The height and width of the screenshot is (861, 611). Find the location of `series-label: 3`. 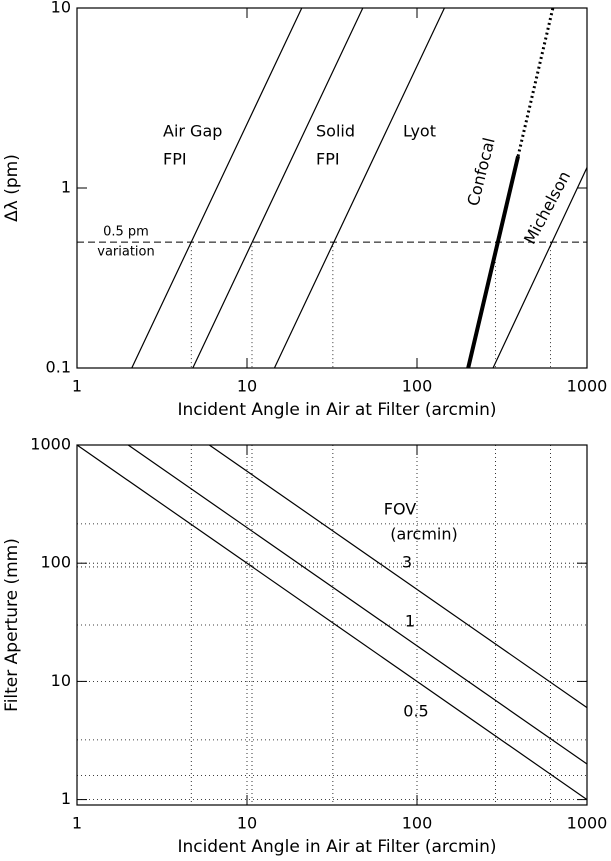

series-label: 3 is located at coordinates (407, 562).